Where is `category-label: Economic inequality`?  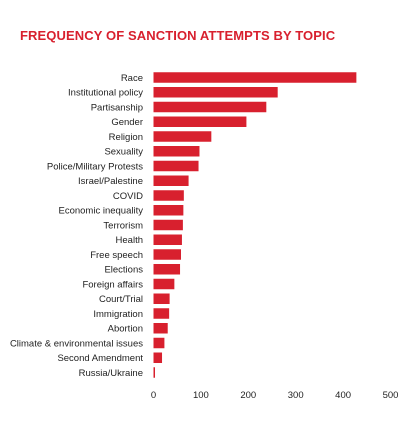
category-label: Economic inequality is located at coordinates (101, 211).